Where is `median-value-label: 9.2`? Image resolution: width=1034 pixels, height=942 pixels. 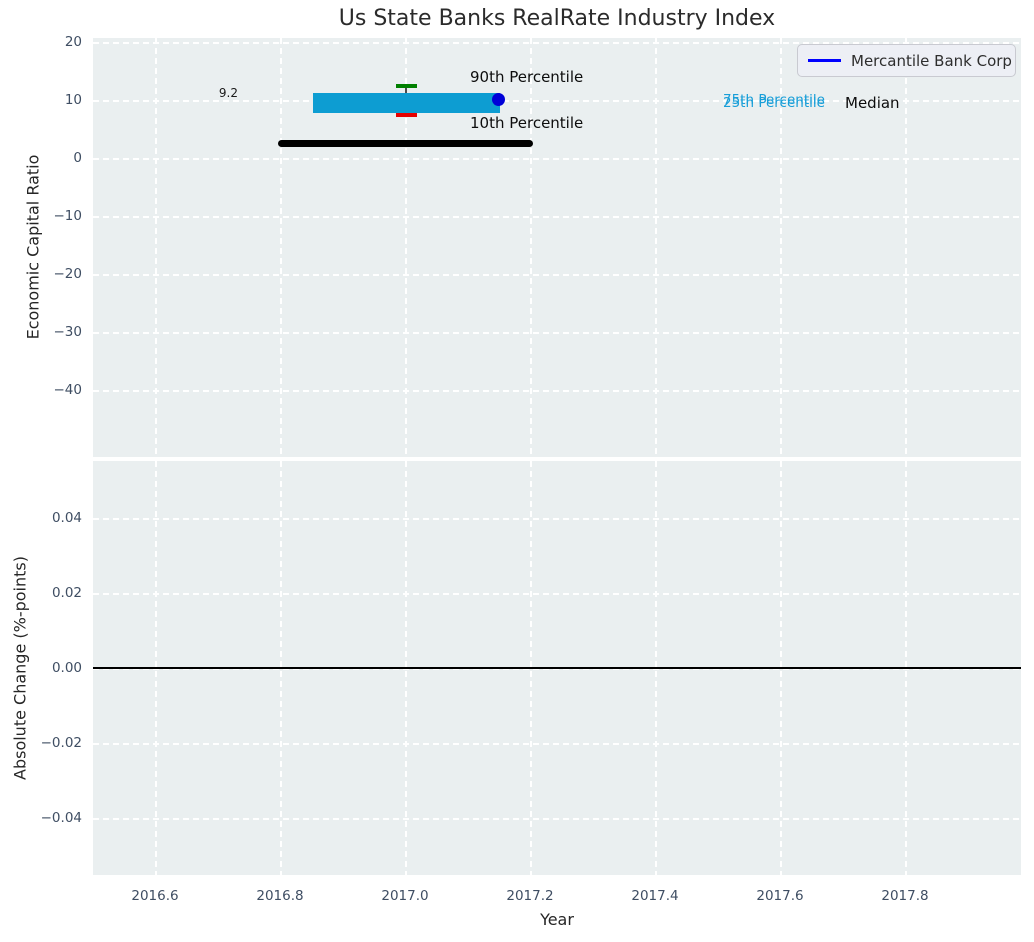
median-value-label: 9.2 is located at coordinates (228, 93).